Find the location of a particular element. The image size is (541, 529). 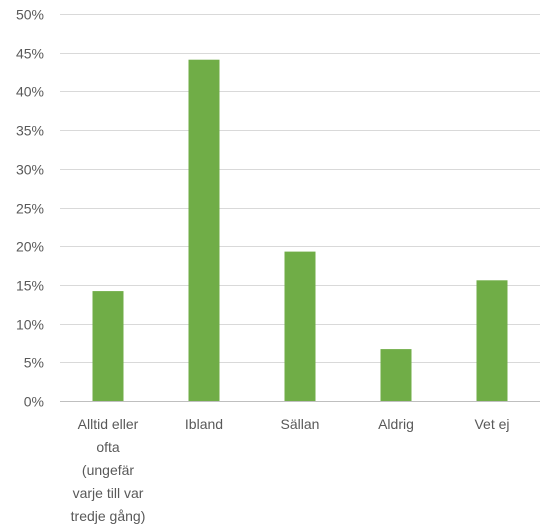

y-tick-label: 20% is located at coordinates (30, 247).